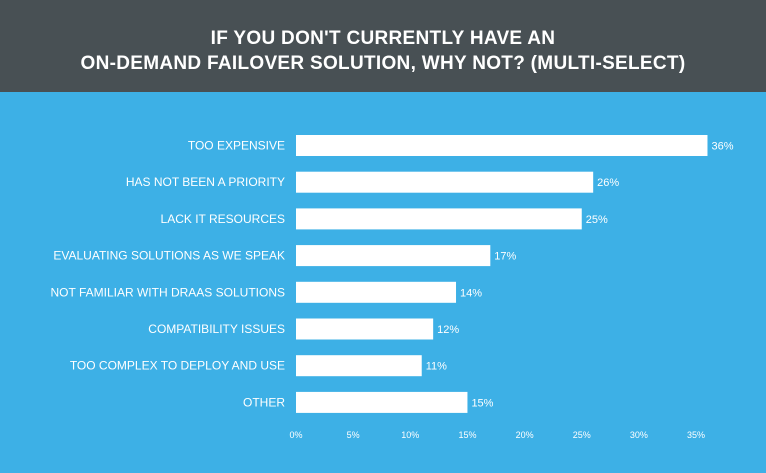  Describe the element at coordinates (410, 435) in the screenshot. I see `x-tick-label: 10%` at that location.